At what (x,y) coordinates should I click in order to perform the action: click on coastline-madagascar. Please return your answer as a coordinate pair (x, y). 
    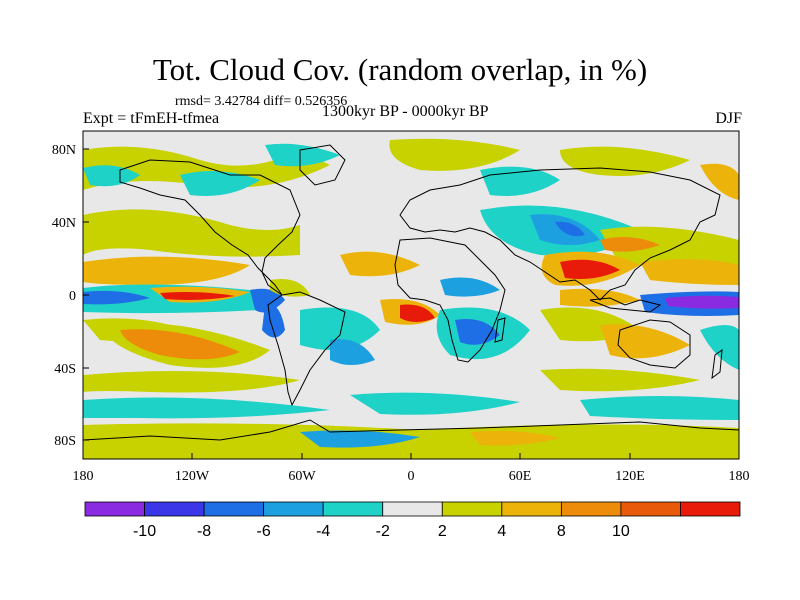
    Looking at the image, I should click on (500, 330).